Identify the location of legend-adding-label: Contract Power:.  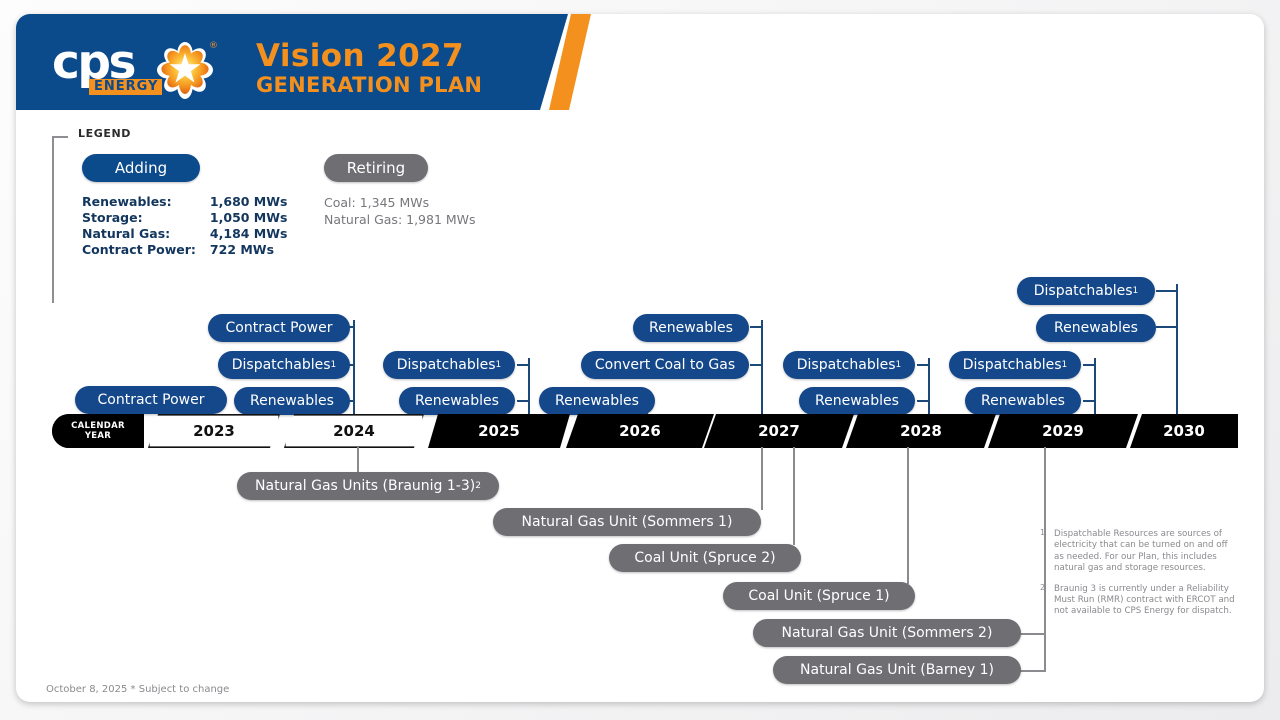
(139, 249).